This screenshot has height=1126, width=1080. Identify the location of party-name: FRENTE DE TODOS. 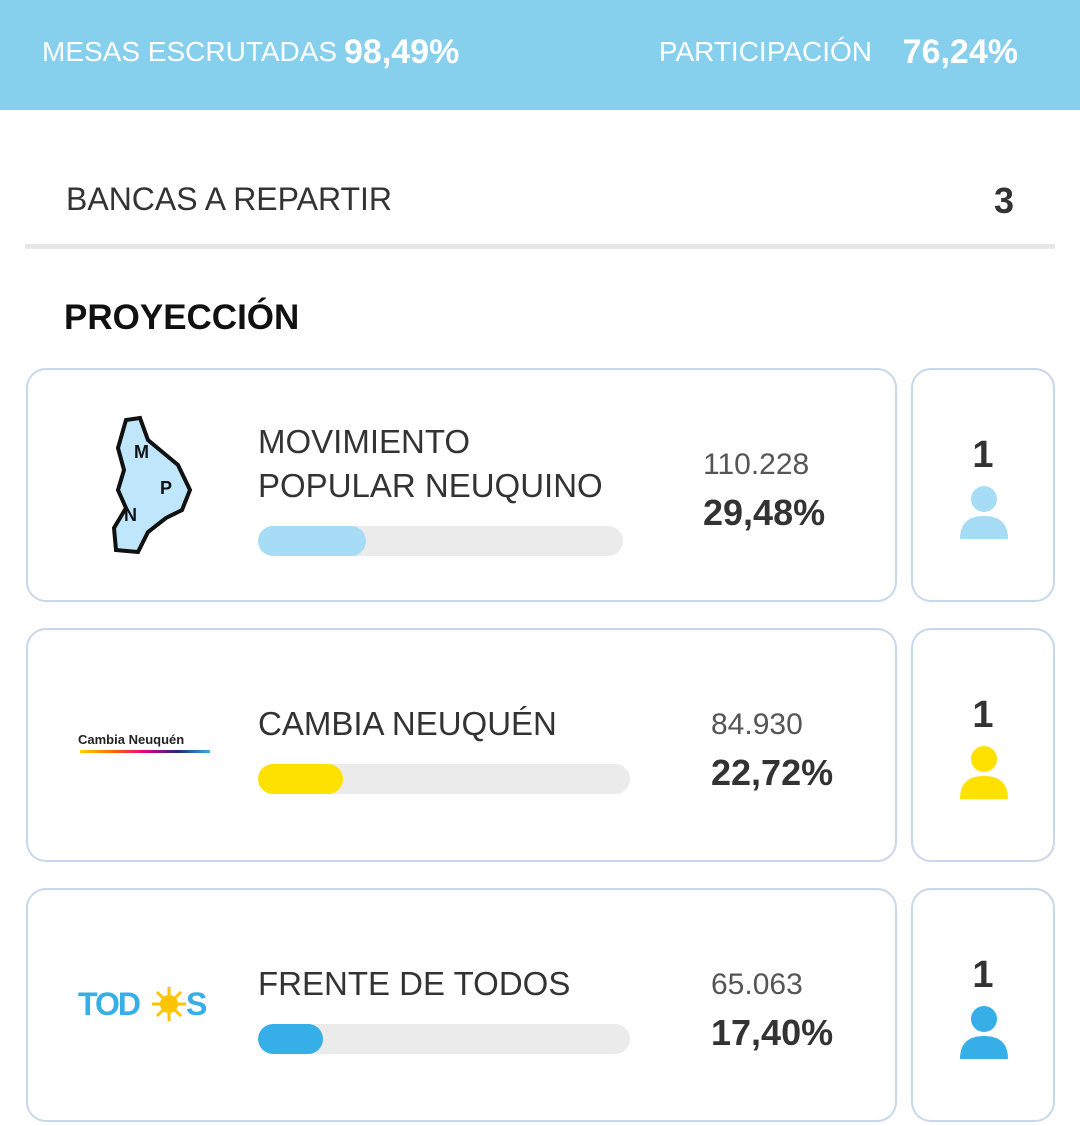
(414, 983).